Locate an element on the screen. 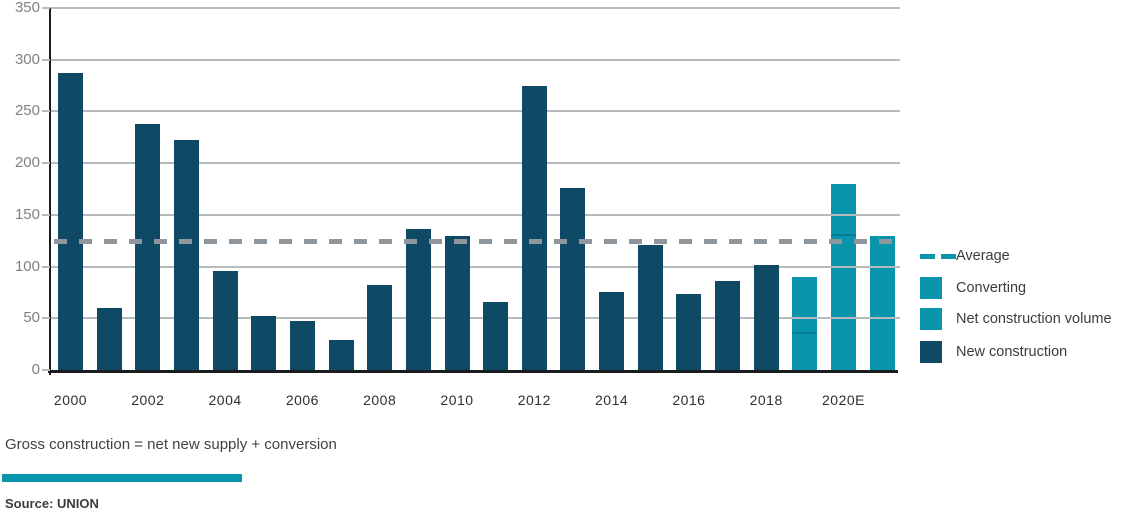 This screenshot has width=1123, height=511. legend-label: New construction is located at coordinates (1012, 352).